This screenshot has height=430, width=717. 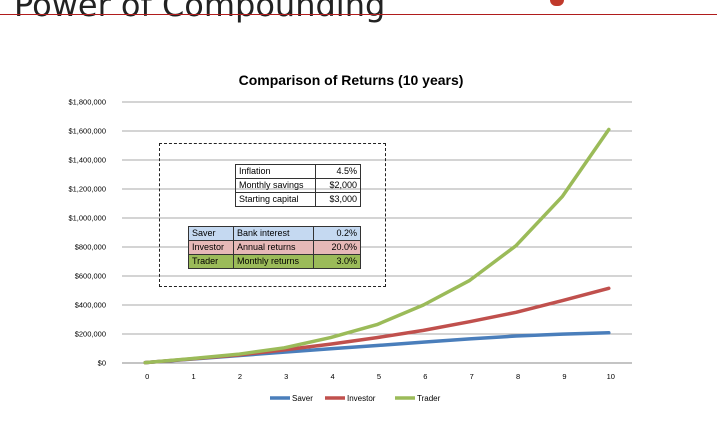 I want to click on inset-box, so click(x=272, y=215).